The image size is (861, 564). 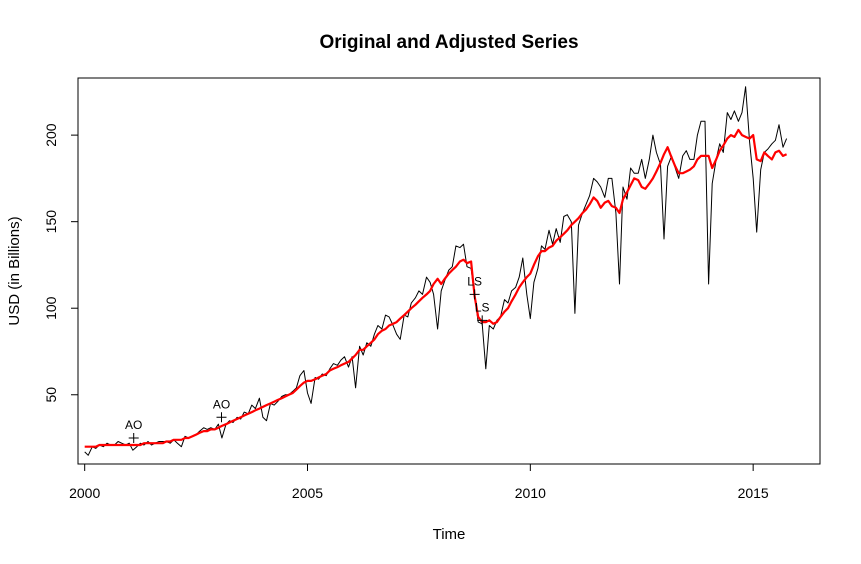 What do you see at coordinates (448, 42) in the screenshot?
I see `chart-title: Original and Adjusted Series` at bounding box center [448, 42].